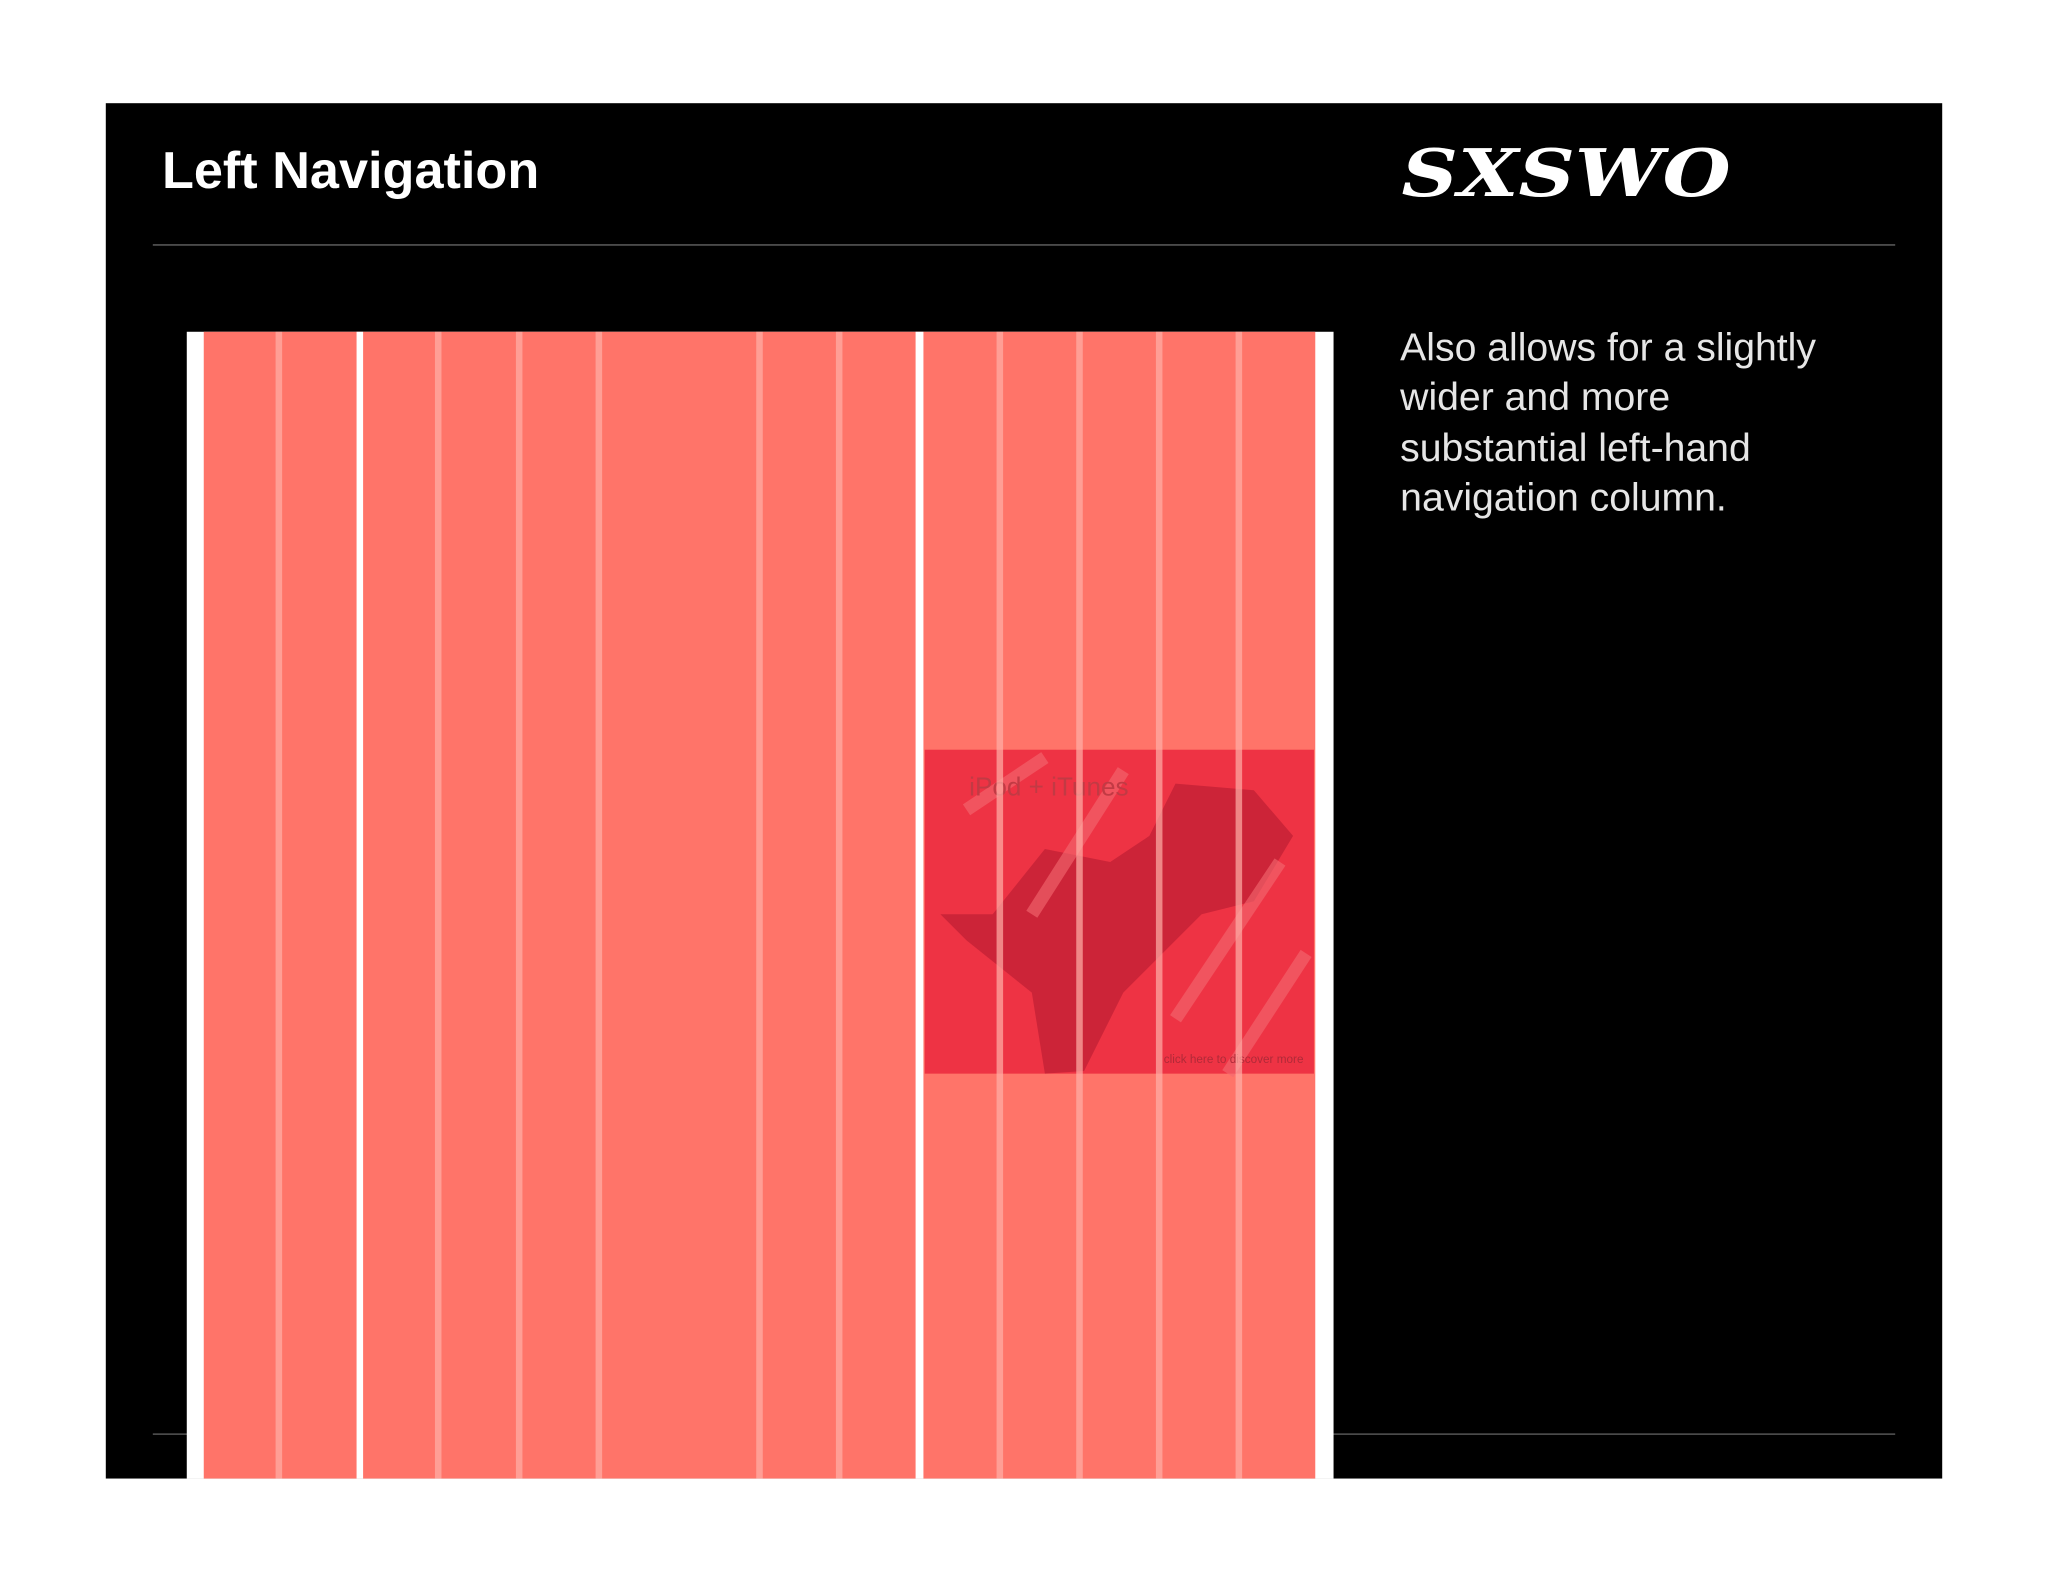  I want to click on description-line: wider and more, so click(1534, 397).